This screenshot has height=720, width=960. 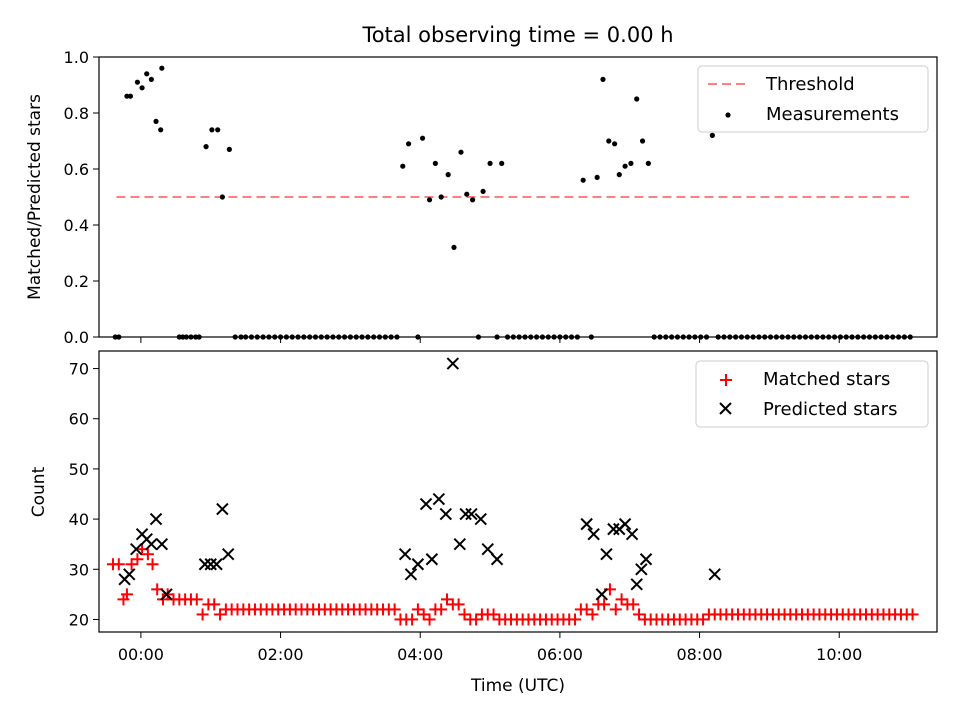 What do you see at coordinates (35, 197) in the screenshot?
I see `top-y-axis-label: Matched/Predicted stars` at bounding box center [35, 197].